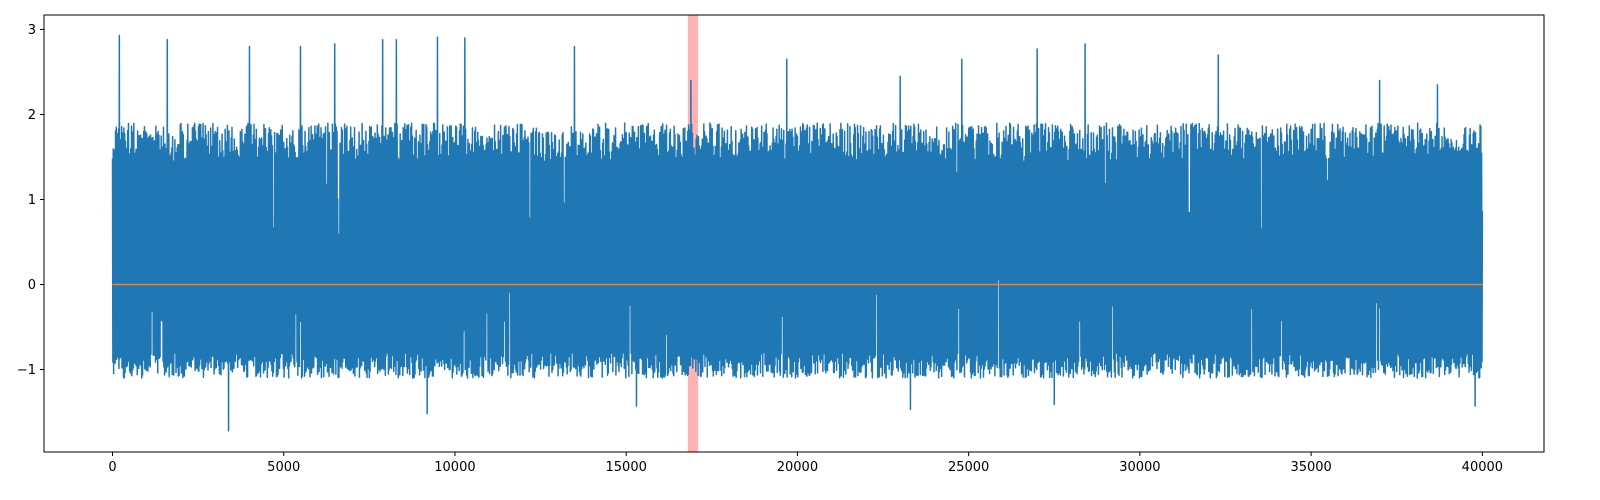 The width and height of the screenshot is (1600, 500). Describe the element at coordinates (283, 467) in the screenshot. I see `x-tick-label: 5000` at that location.